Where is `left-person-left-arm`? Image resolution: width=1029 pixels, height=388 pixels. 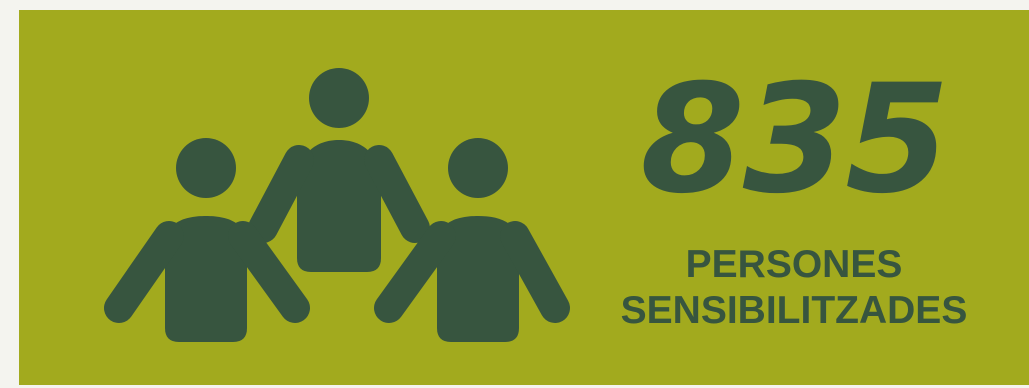 left-person-left-arm is located at coordinates (144, 272).